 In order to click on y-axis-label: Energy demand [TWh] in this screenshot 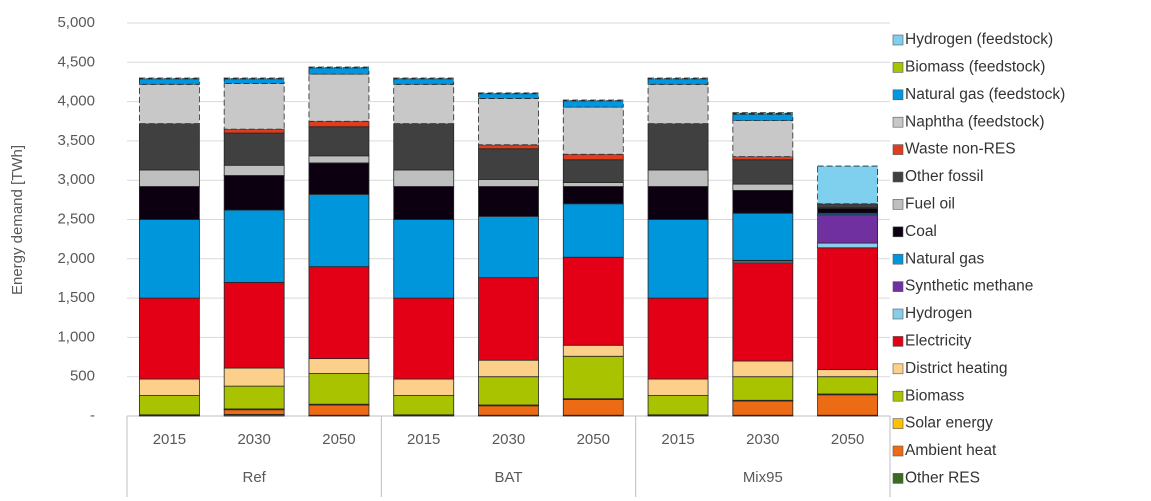, I will do `click(17, 220)`.